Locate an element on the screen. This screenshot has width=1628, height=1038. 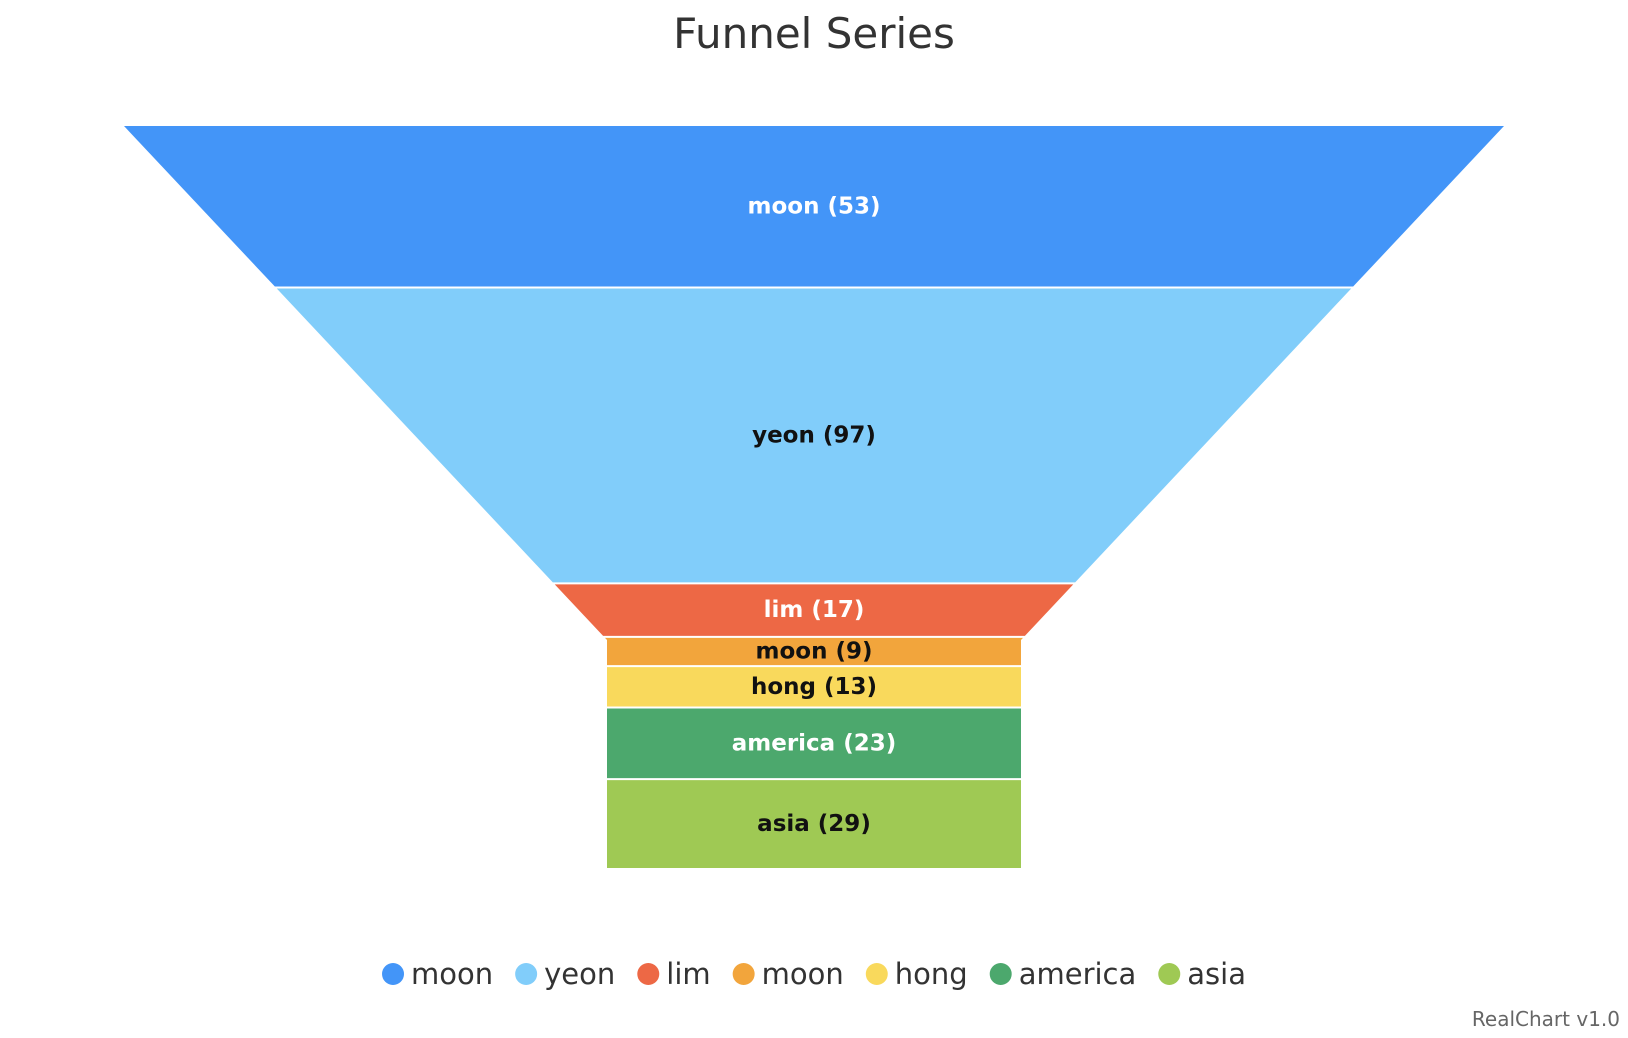
legend-label: america is located at coordinates (1078, 974).